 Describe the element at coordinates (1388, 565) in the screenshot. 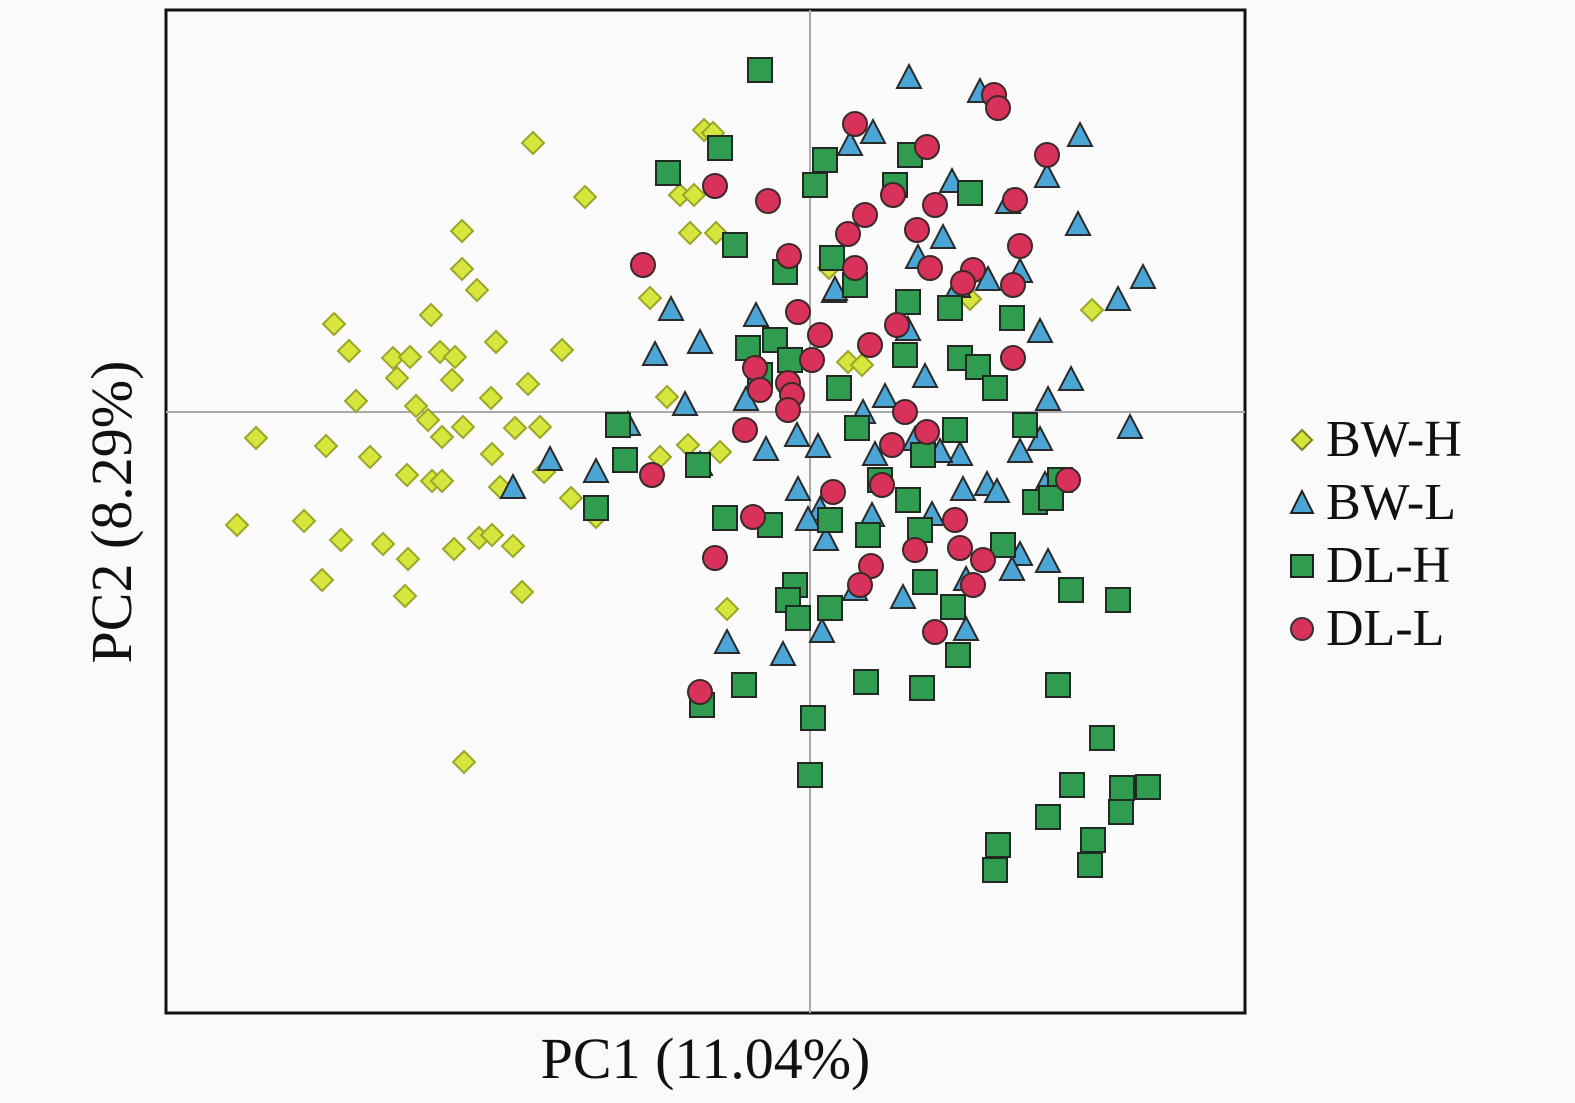

I see `legend-label: DL-H` at that location.